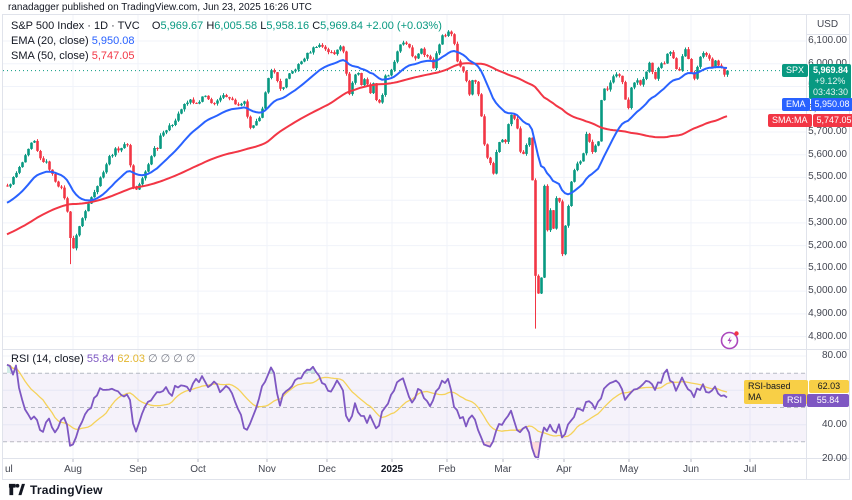 The image size is (852, 500). I want to click on ema-value: 5,950.08, so click(113, 41).